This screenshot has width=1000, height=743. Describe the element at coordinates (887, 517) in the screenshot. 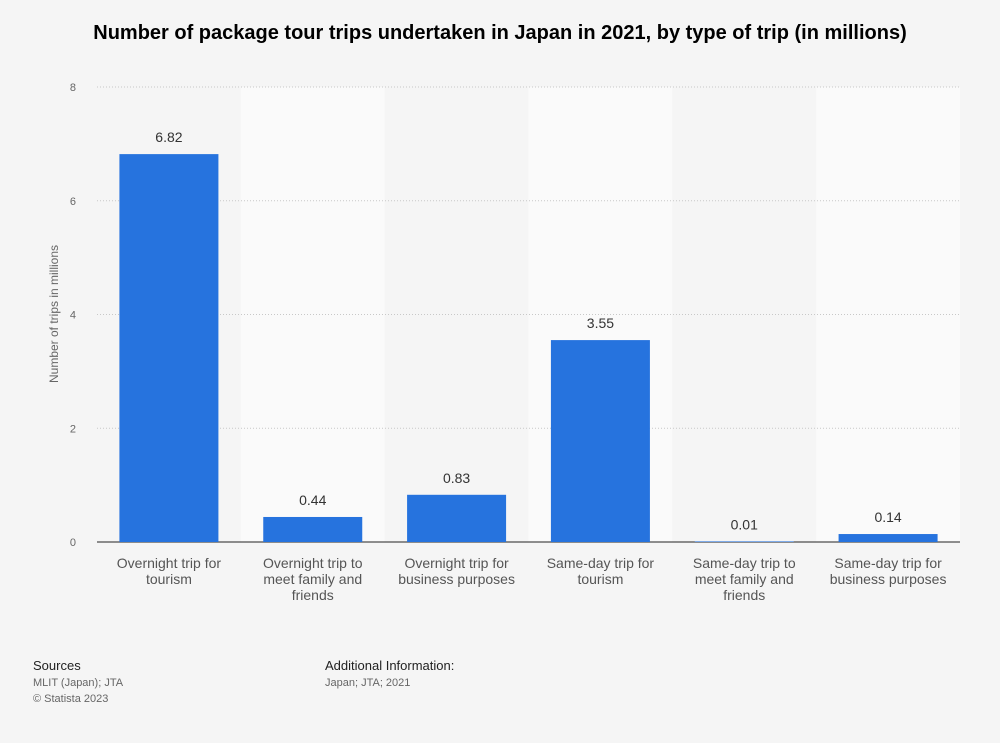

I see `value-label: 0.14` at that location.